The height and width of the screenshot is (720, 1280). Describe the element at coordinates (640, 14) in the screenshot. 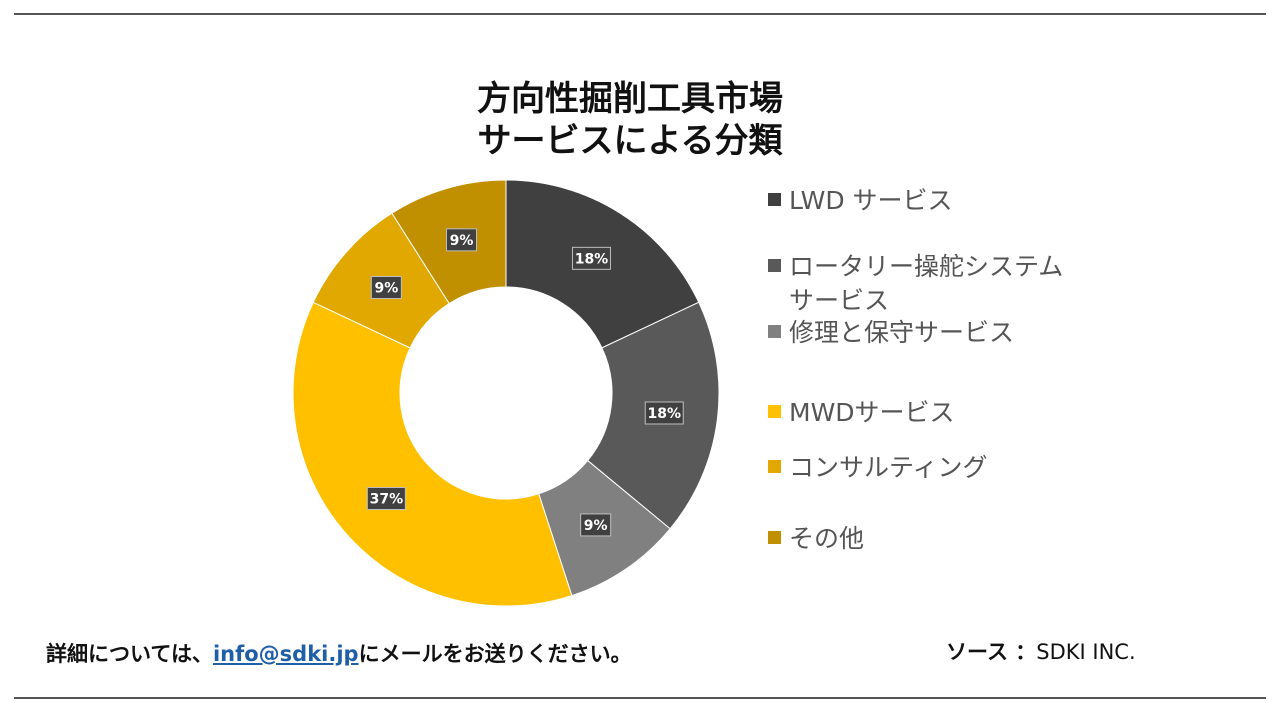

I see `top-divider` at that location.